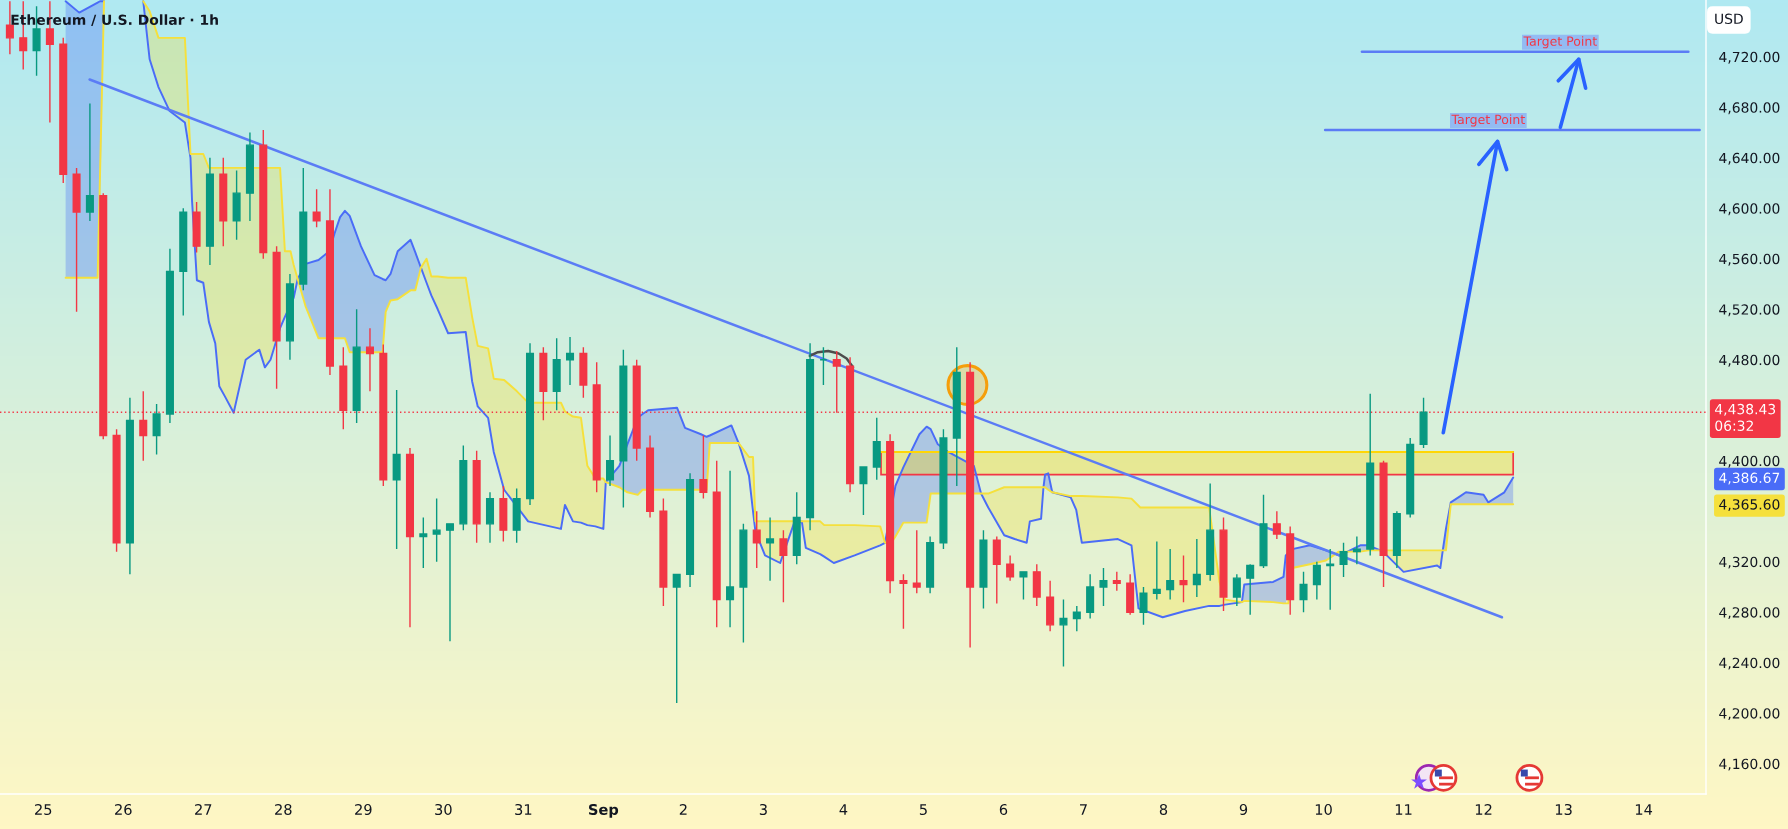 The height and width of the screenshot is (829, 1788). I want to click on x-tick-label: 30, so click(443, 809).